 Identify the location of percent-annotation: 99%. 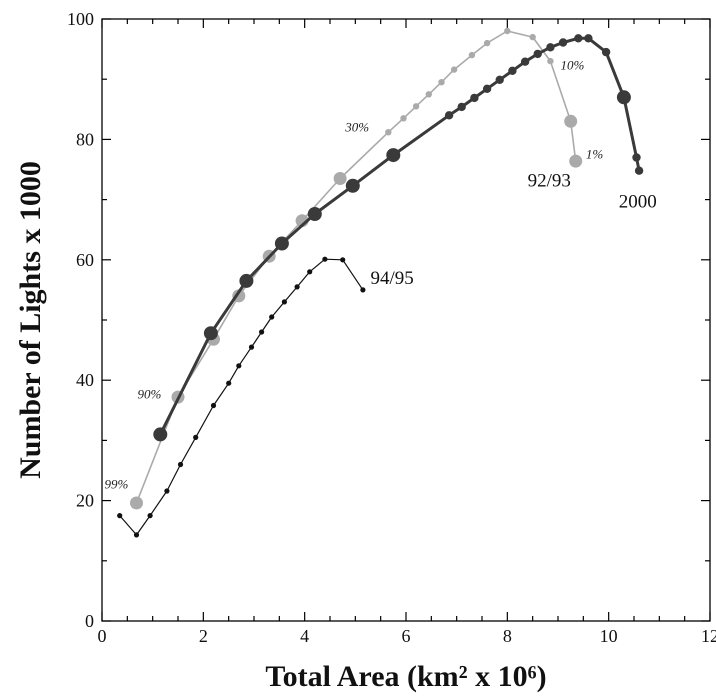
(117, 484).